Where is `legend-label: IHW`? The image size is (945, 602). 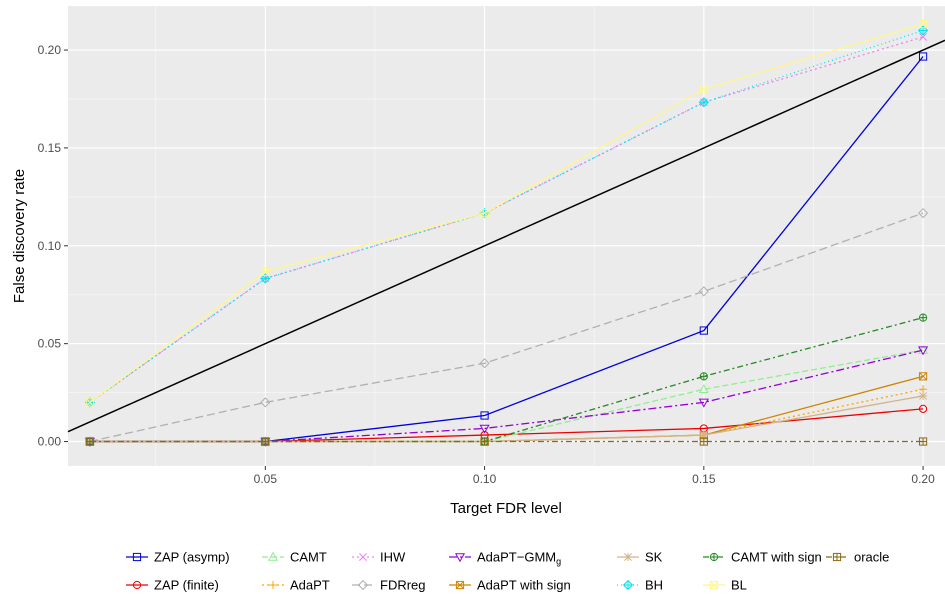
legend-label: IHW is located at coordinates (393, 557).